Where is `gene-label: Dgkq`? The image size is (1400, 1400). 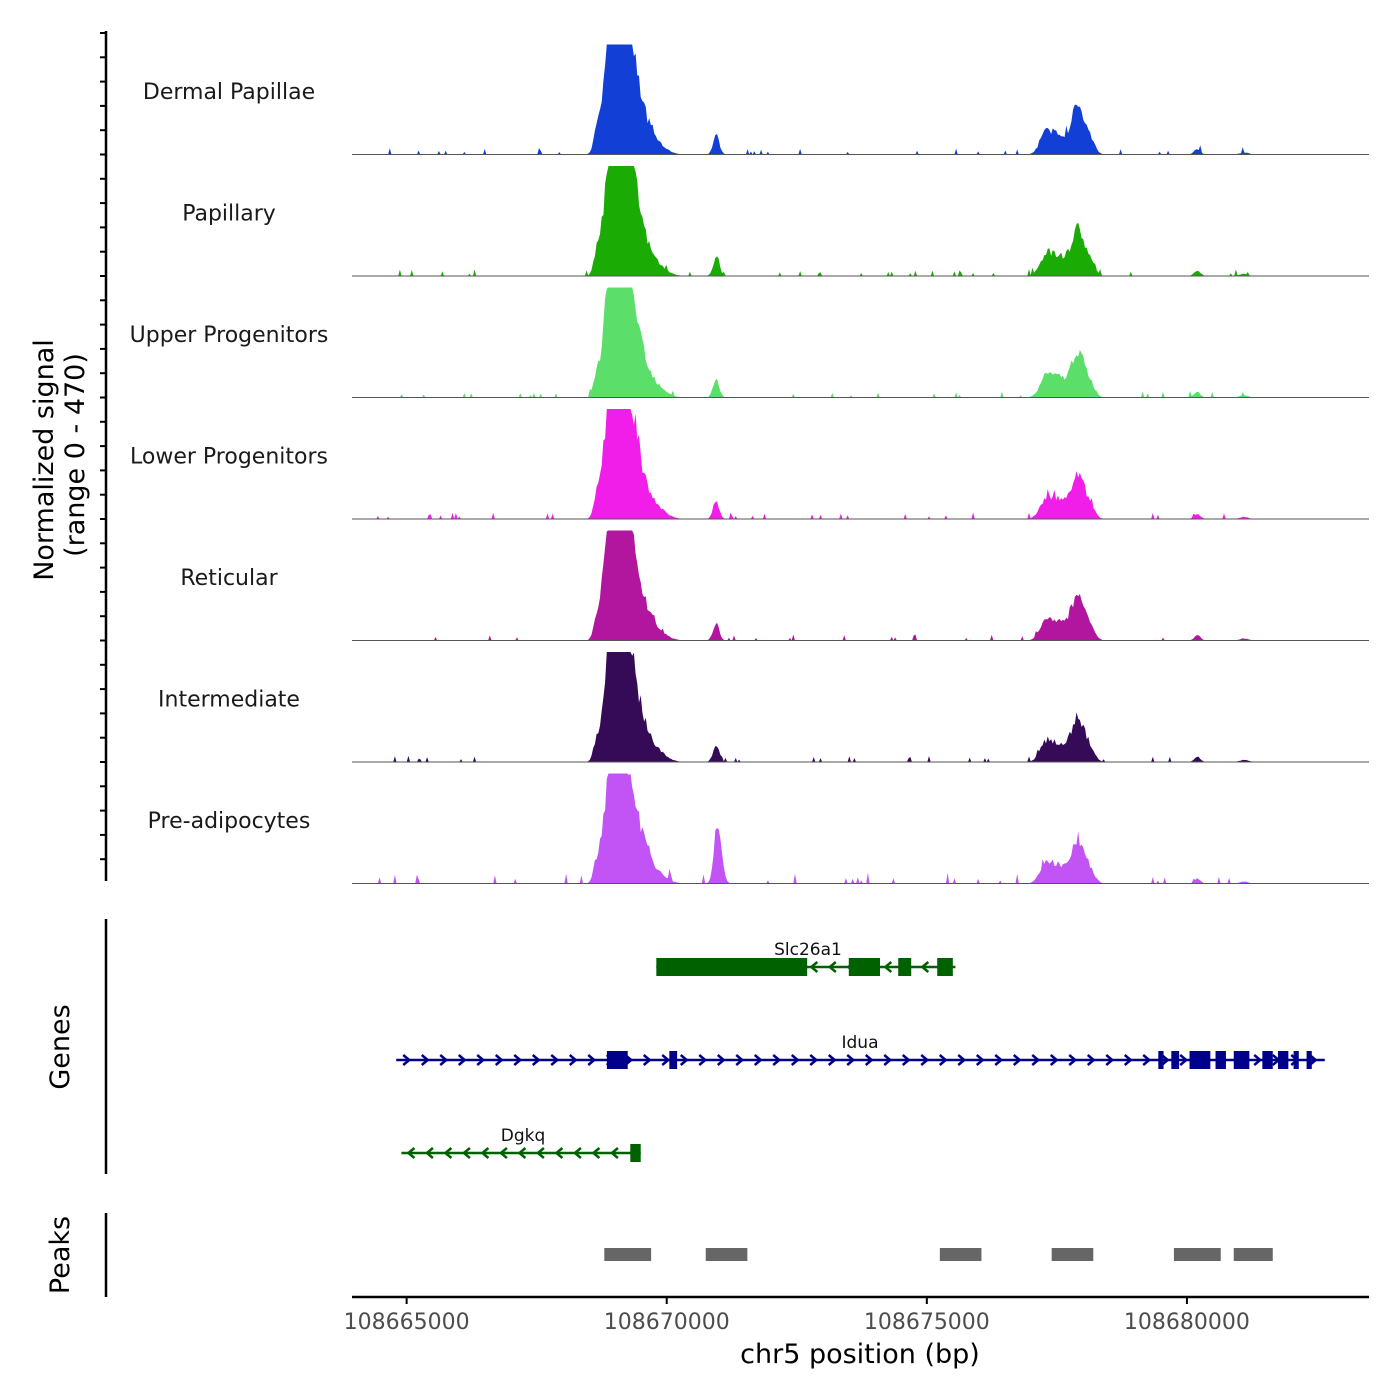 gene-label: Dgkq is located at coordinates (523, 1136).